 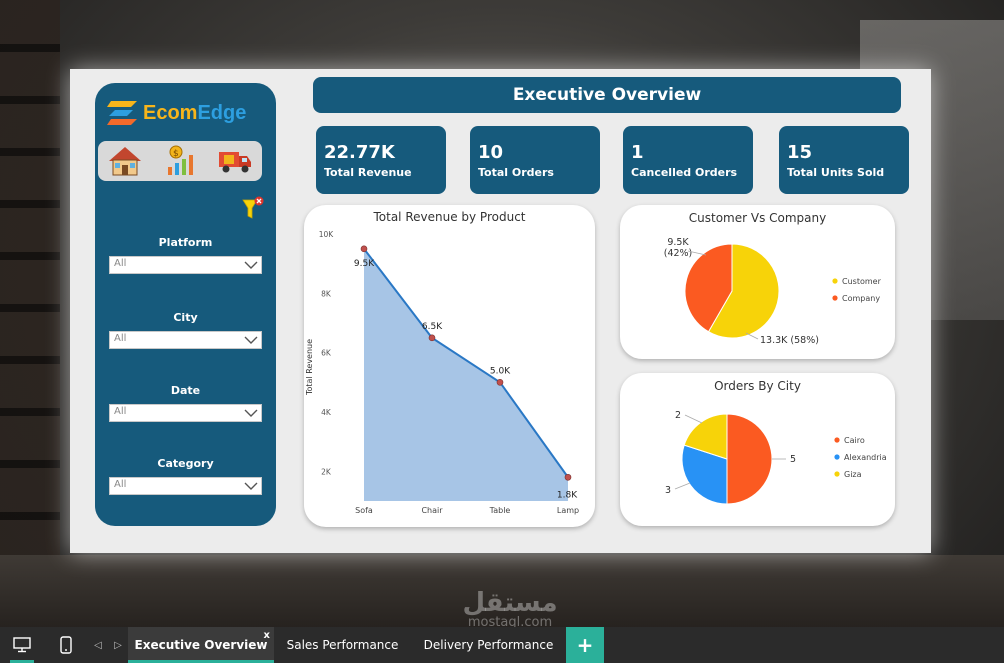 I want to click on tab-executive-overview: Executive Overview x, so click(x=201, y=645).